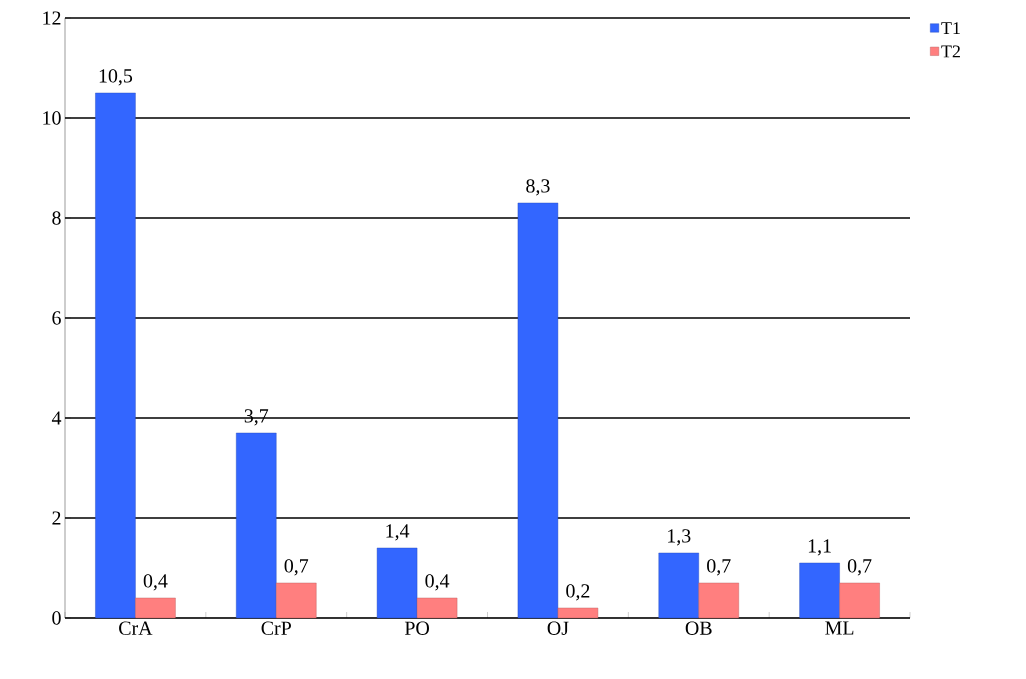  Describe the element at coordinates (578, 592) in the screenshot. I see `data-label: 0,2` at that location.